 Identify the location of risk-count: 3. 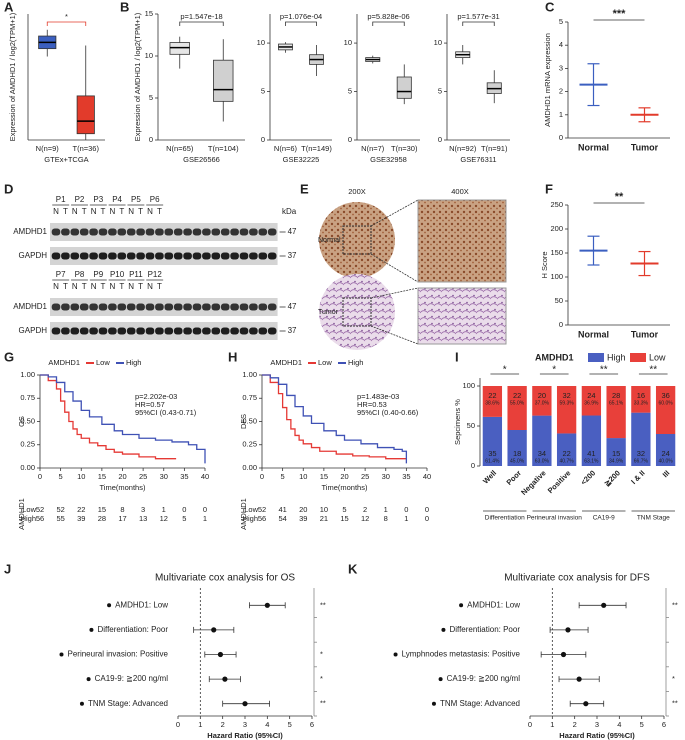
(143, 509).